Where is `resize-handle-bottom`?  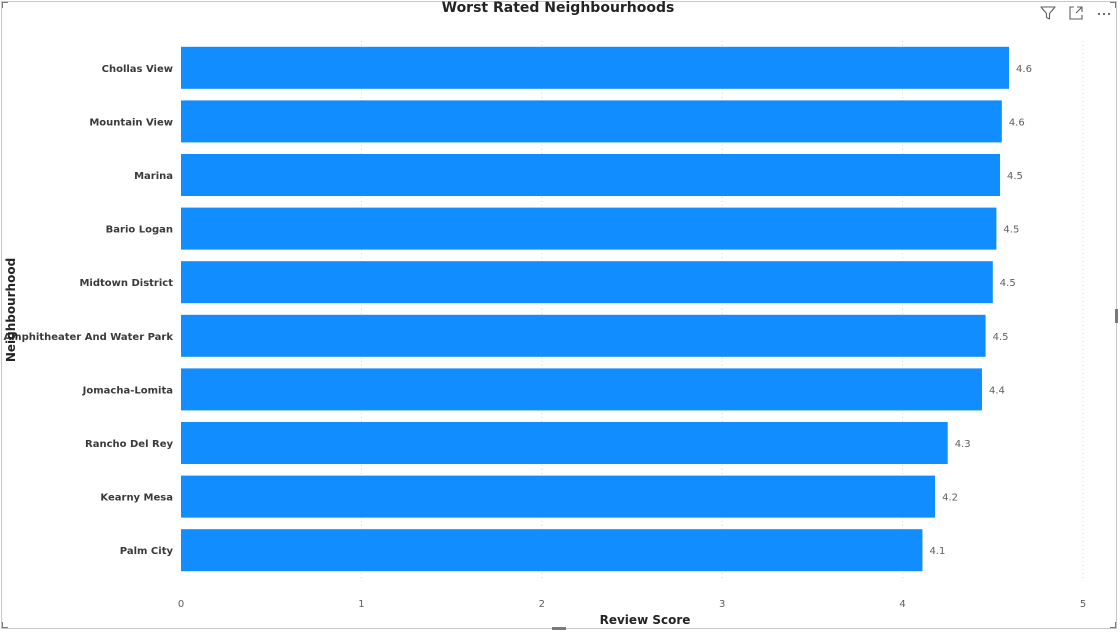 resize-handle-bottom is located at coordinates (559, 628).